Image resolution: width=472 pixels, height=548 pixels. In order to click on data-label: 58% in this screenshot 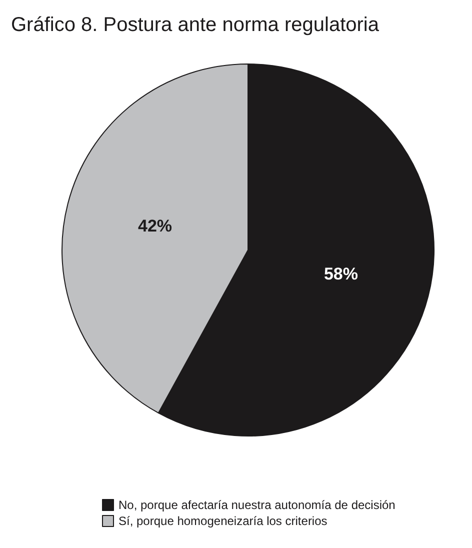, I will do `click(341, 274)`.